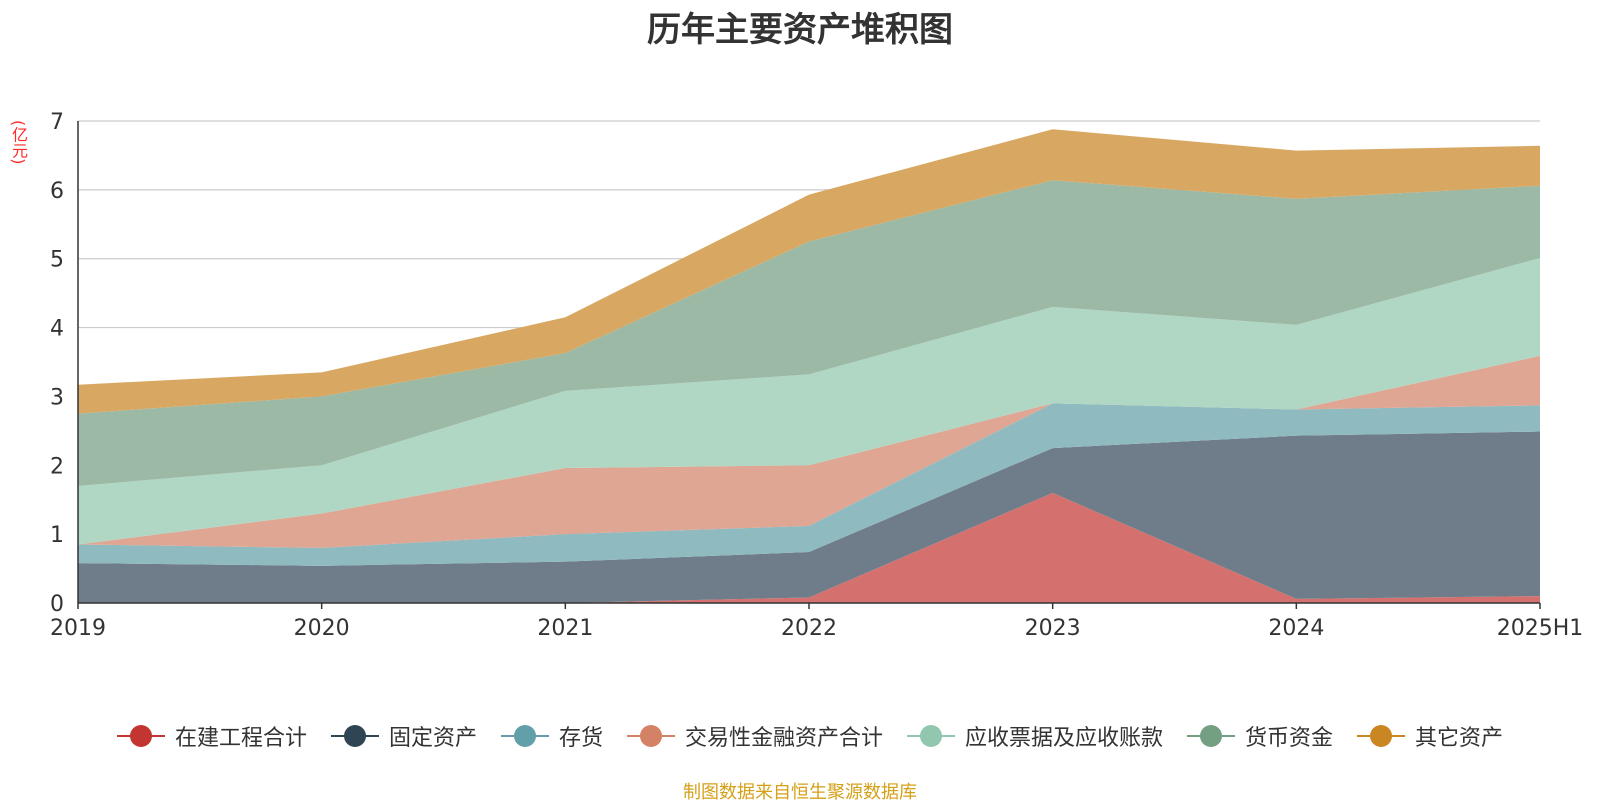 This screenshot has height=804, width=1600. Describe the element at coordinates (800, 30) in the screenshot. I see `chart-title: 历年主要资产堆积图` at that location.